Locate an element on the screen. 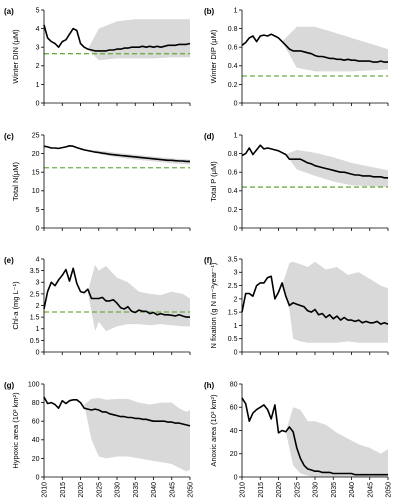 This screenshot has width=404, height=500. y-axis-label: Winter DIP (μM) is located at coordinates (213, 56).